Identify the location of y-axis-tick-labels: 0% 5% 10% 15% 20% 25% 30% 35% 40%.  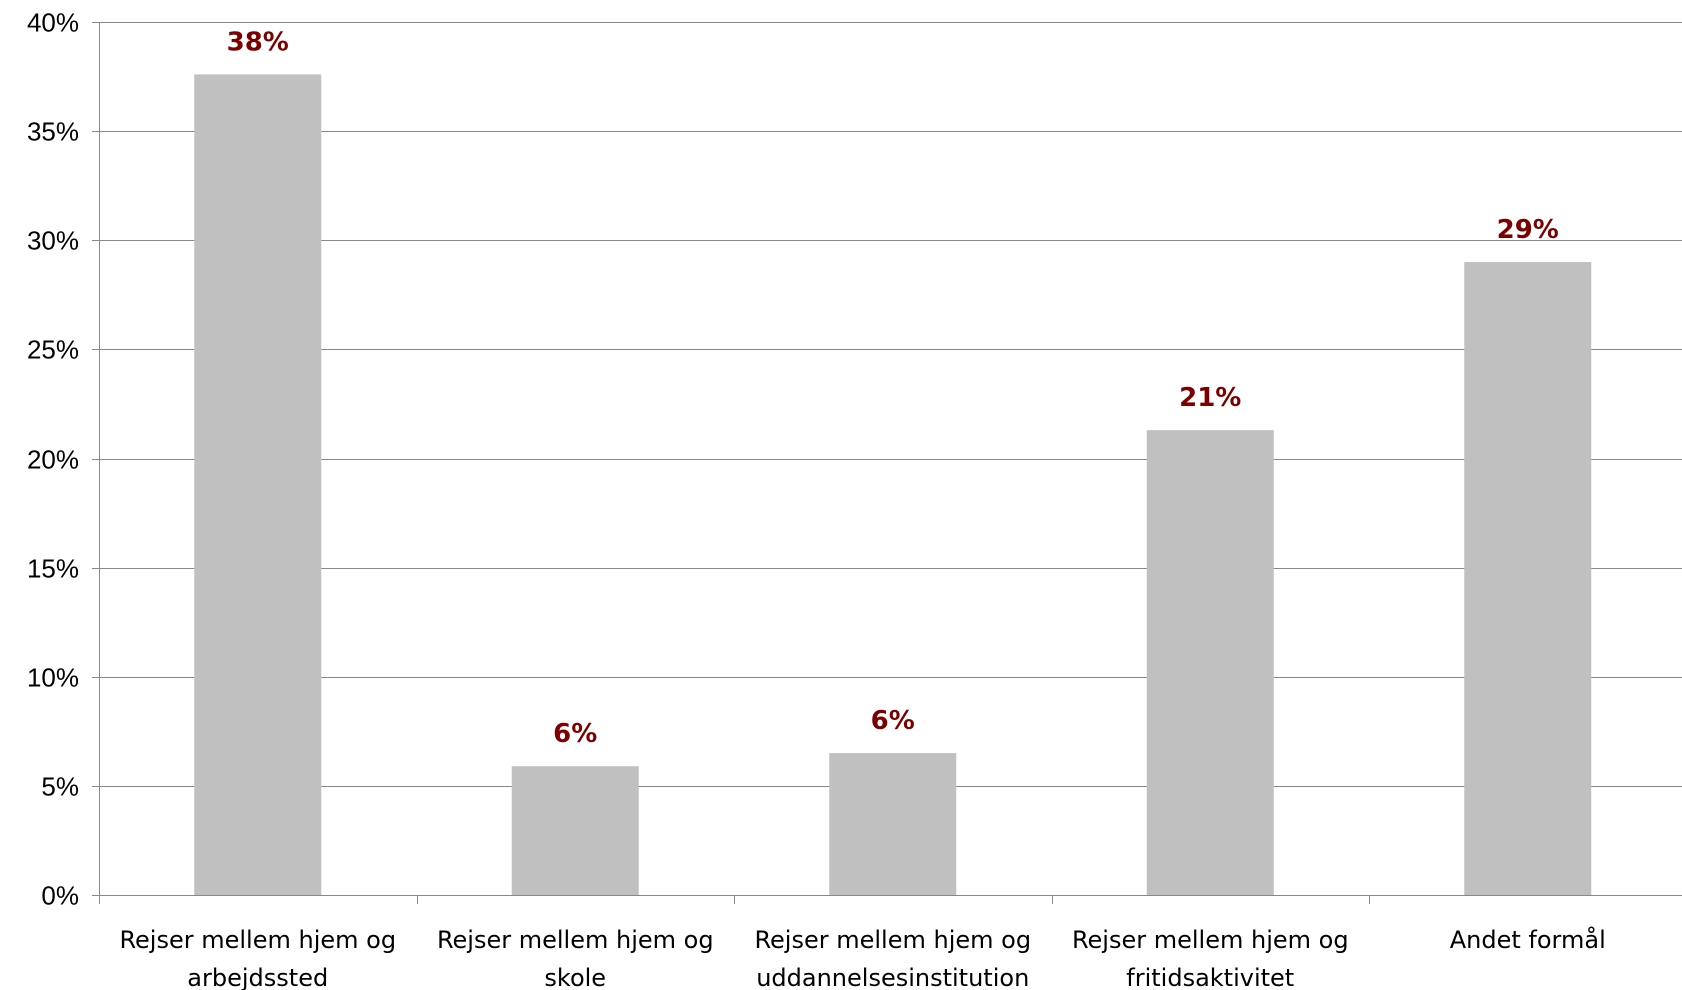
(53, 459).